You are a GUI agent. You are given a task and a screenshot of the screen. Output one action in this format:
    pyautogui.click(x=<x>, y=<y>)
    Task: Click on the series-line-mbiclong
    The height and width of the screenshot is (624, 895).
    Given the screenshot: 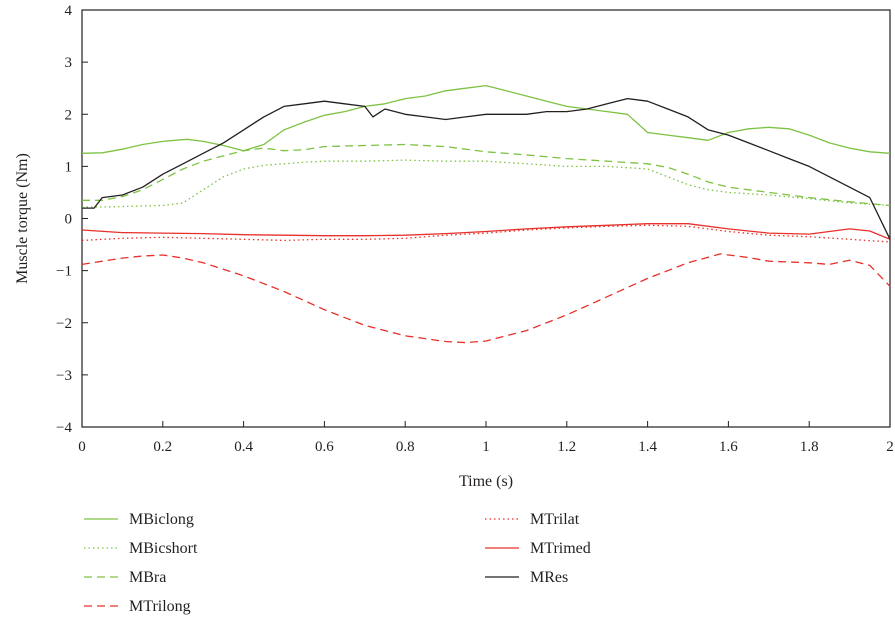 What is the action you would take?
    pyautogui.click(x=486, y=119)
    